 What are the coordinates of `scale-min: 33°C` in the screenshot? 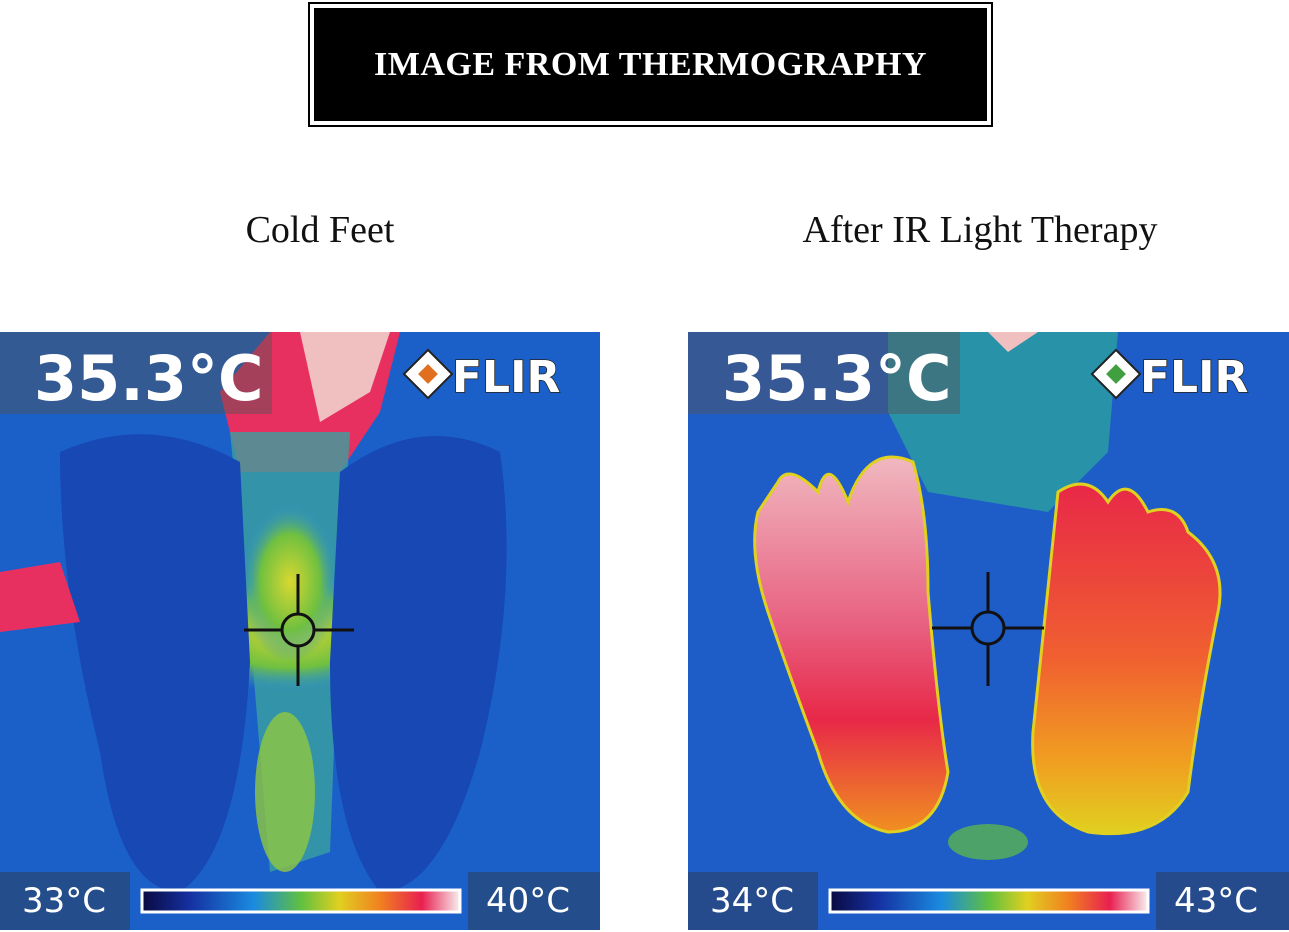 It's located at (64, 901).